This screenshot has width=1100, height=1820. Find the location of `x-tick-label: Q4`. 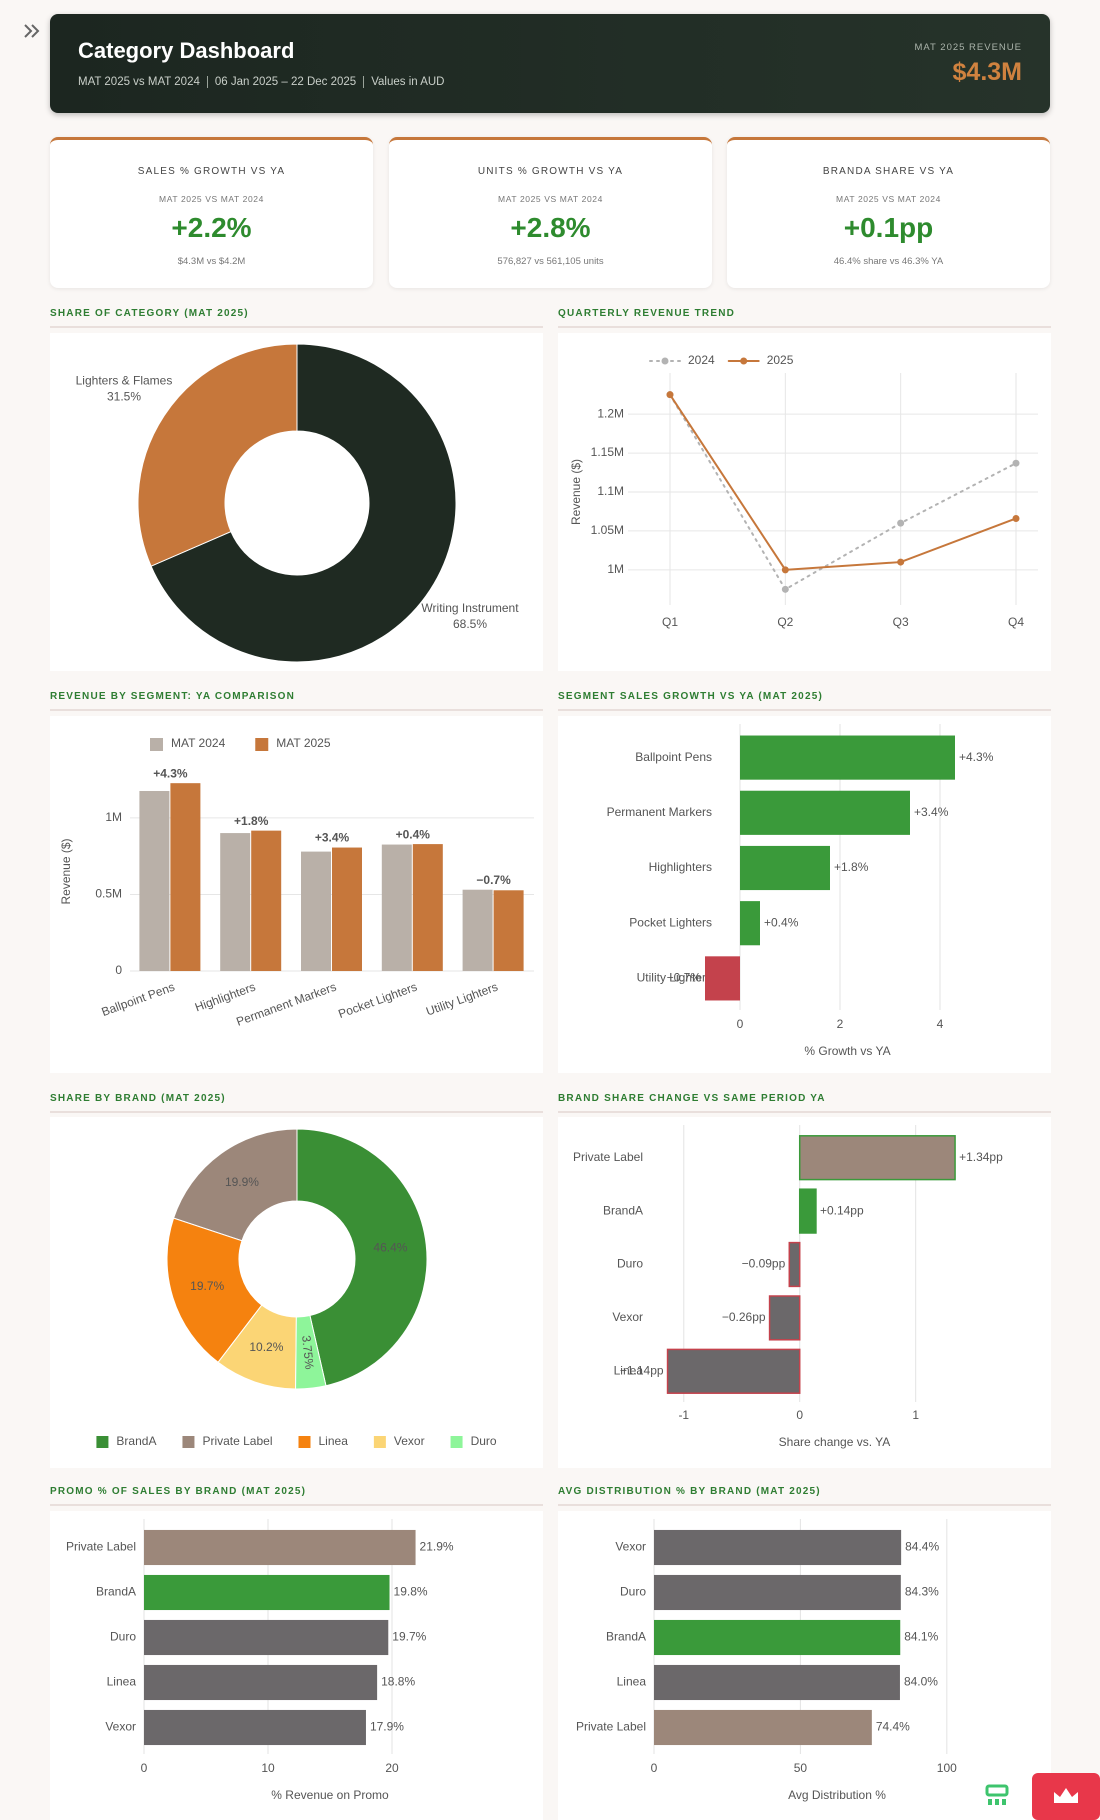

x-tick-label: Q4 is located at coordinates (1016, 622).